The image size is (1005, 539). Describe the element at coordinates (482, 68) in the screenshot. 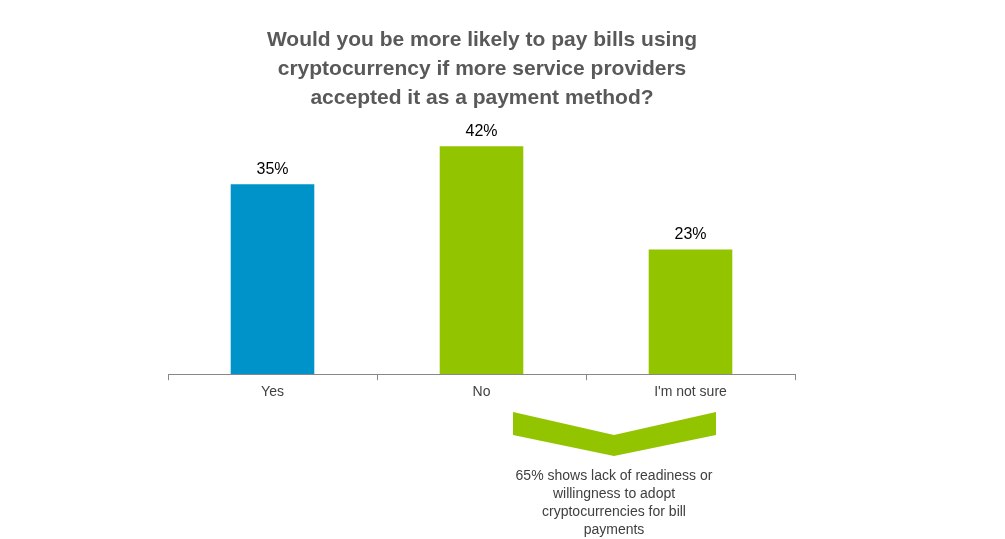

I see `chart-title: Would you be more likely to pay bills using cryptocurrency if more service providers accepted it as a payment method?` at that location.